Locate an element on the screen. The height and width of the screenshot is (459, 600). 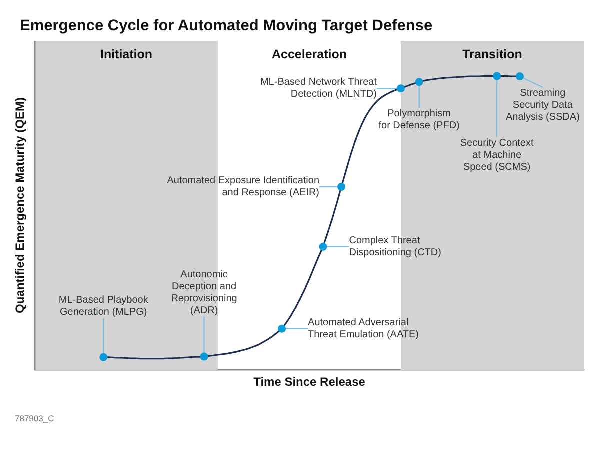
text: Transition is located at coordinates (492, 55).